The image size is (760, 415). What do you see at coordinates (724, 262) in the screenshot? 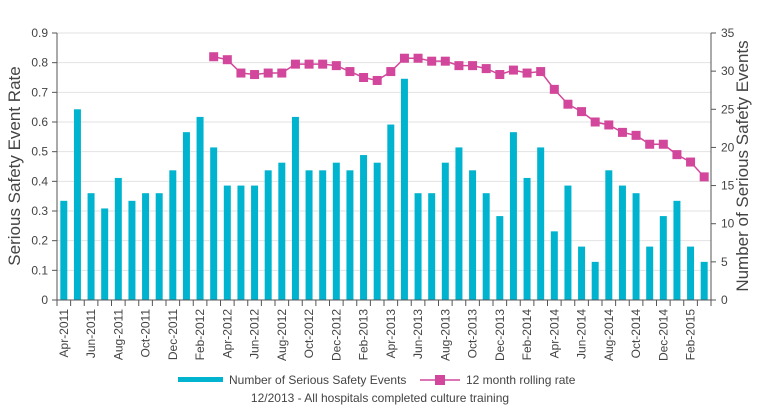
I see `y2-tick-label: 5` at bounding box center [724, 262].